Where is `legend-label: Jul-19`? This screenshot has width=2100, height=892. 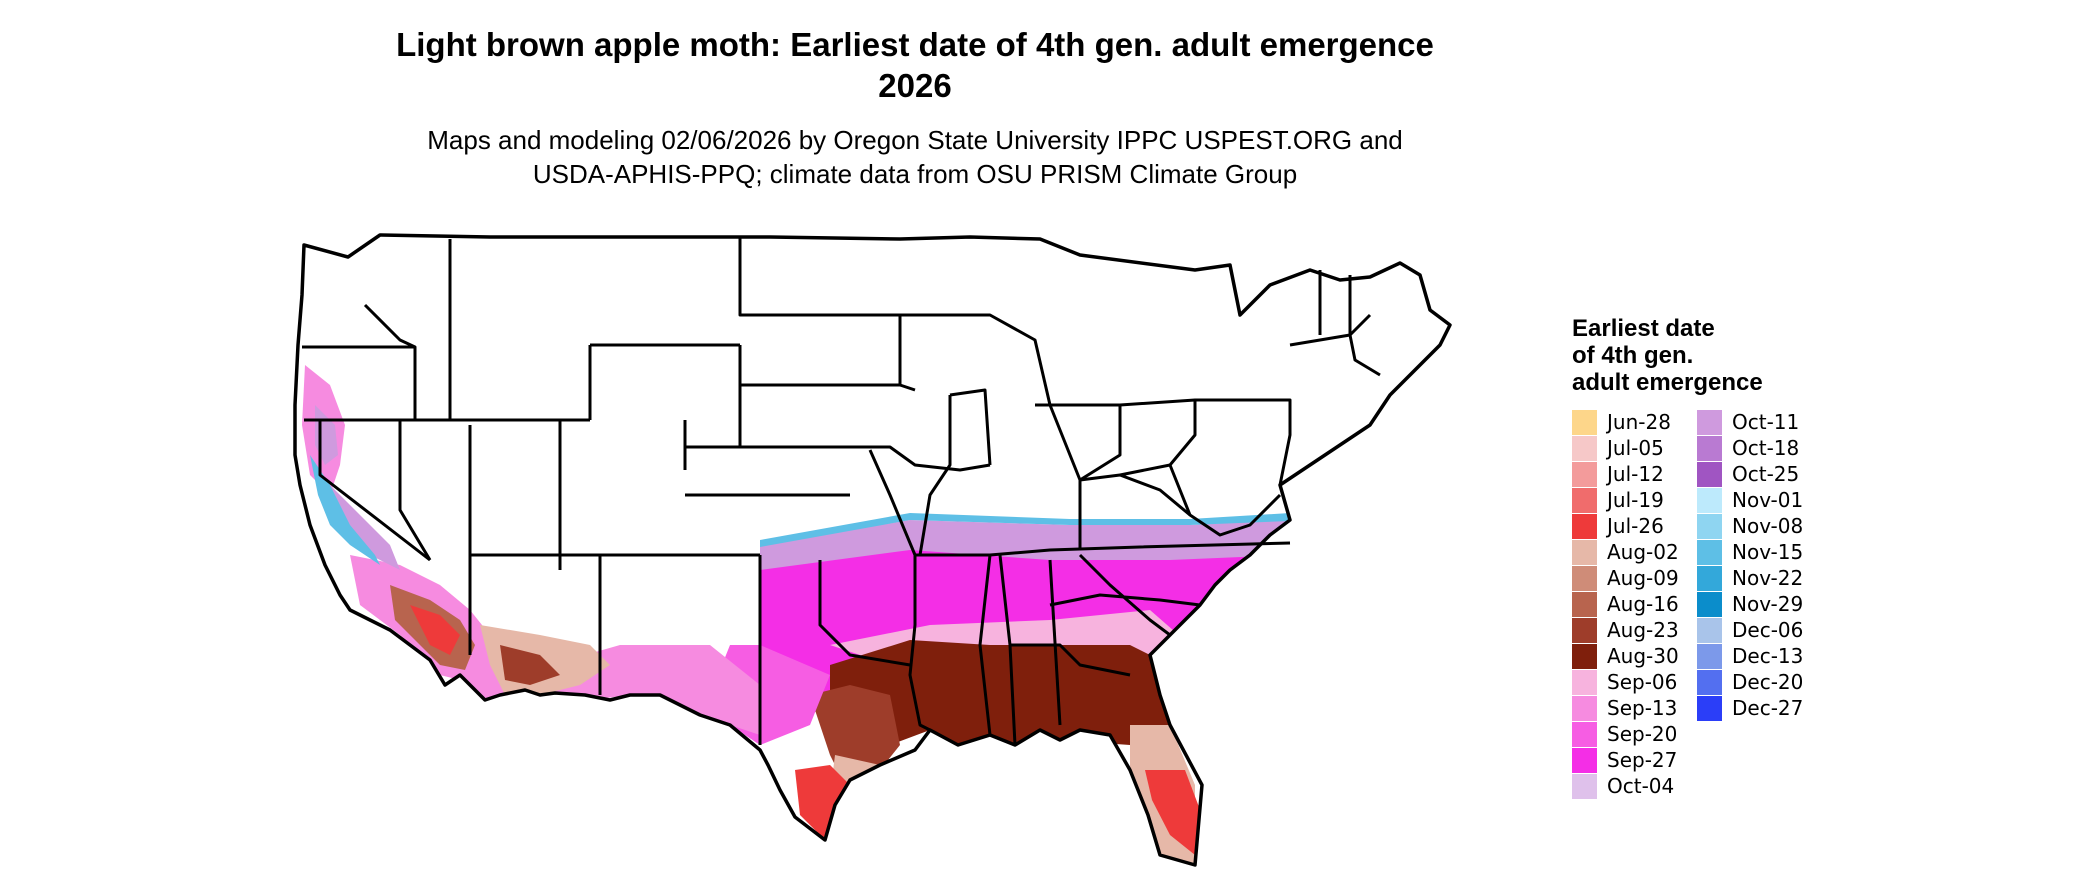
legend-label: Jul-19 is located at coordinates (1635, 500).